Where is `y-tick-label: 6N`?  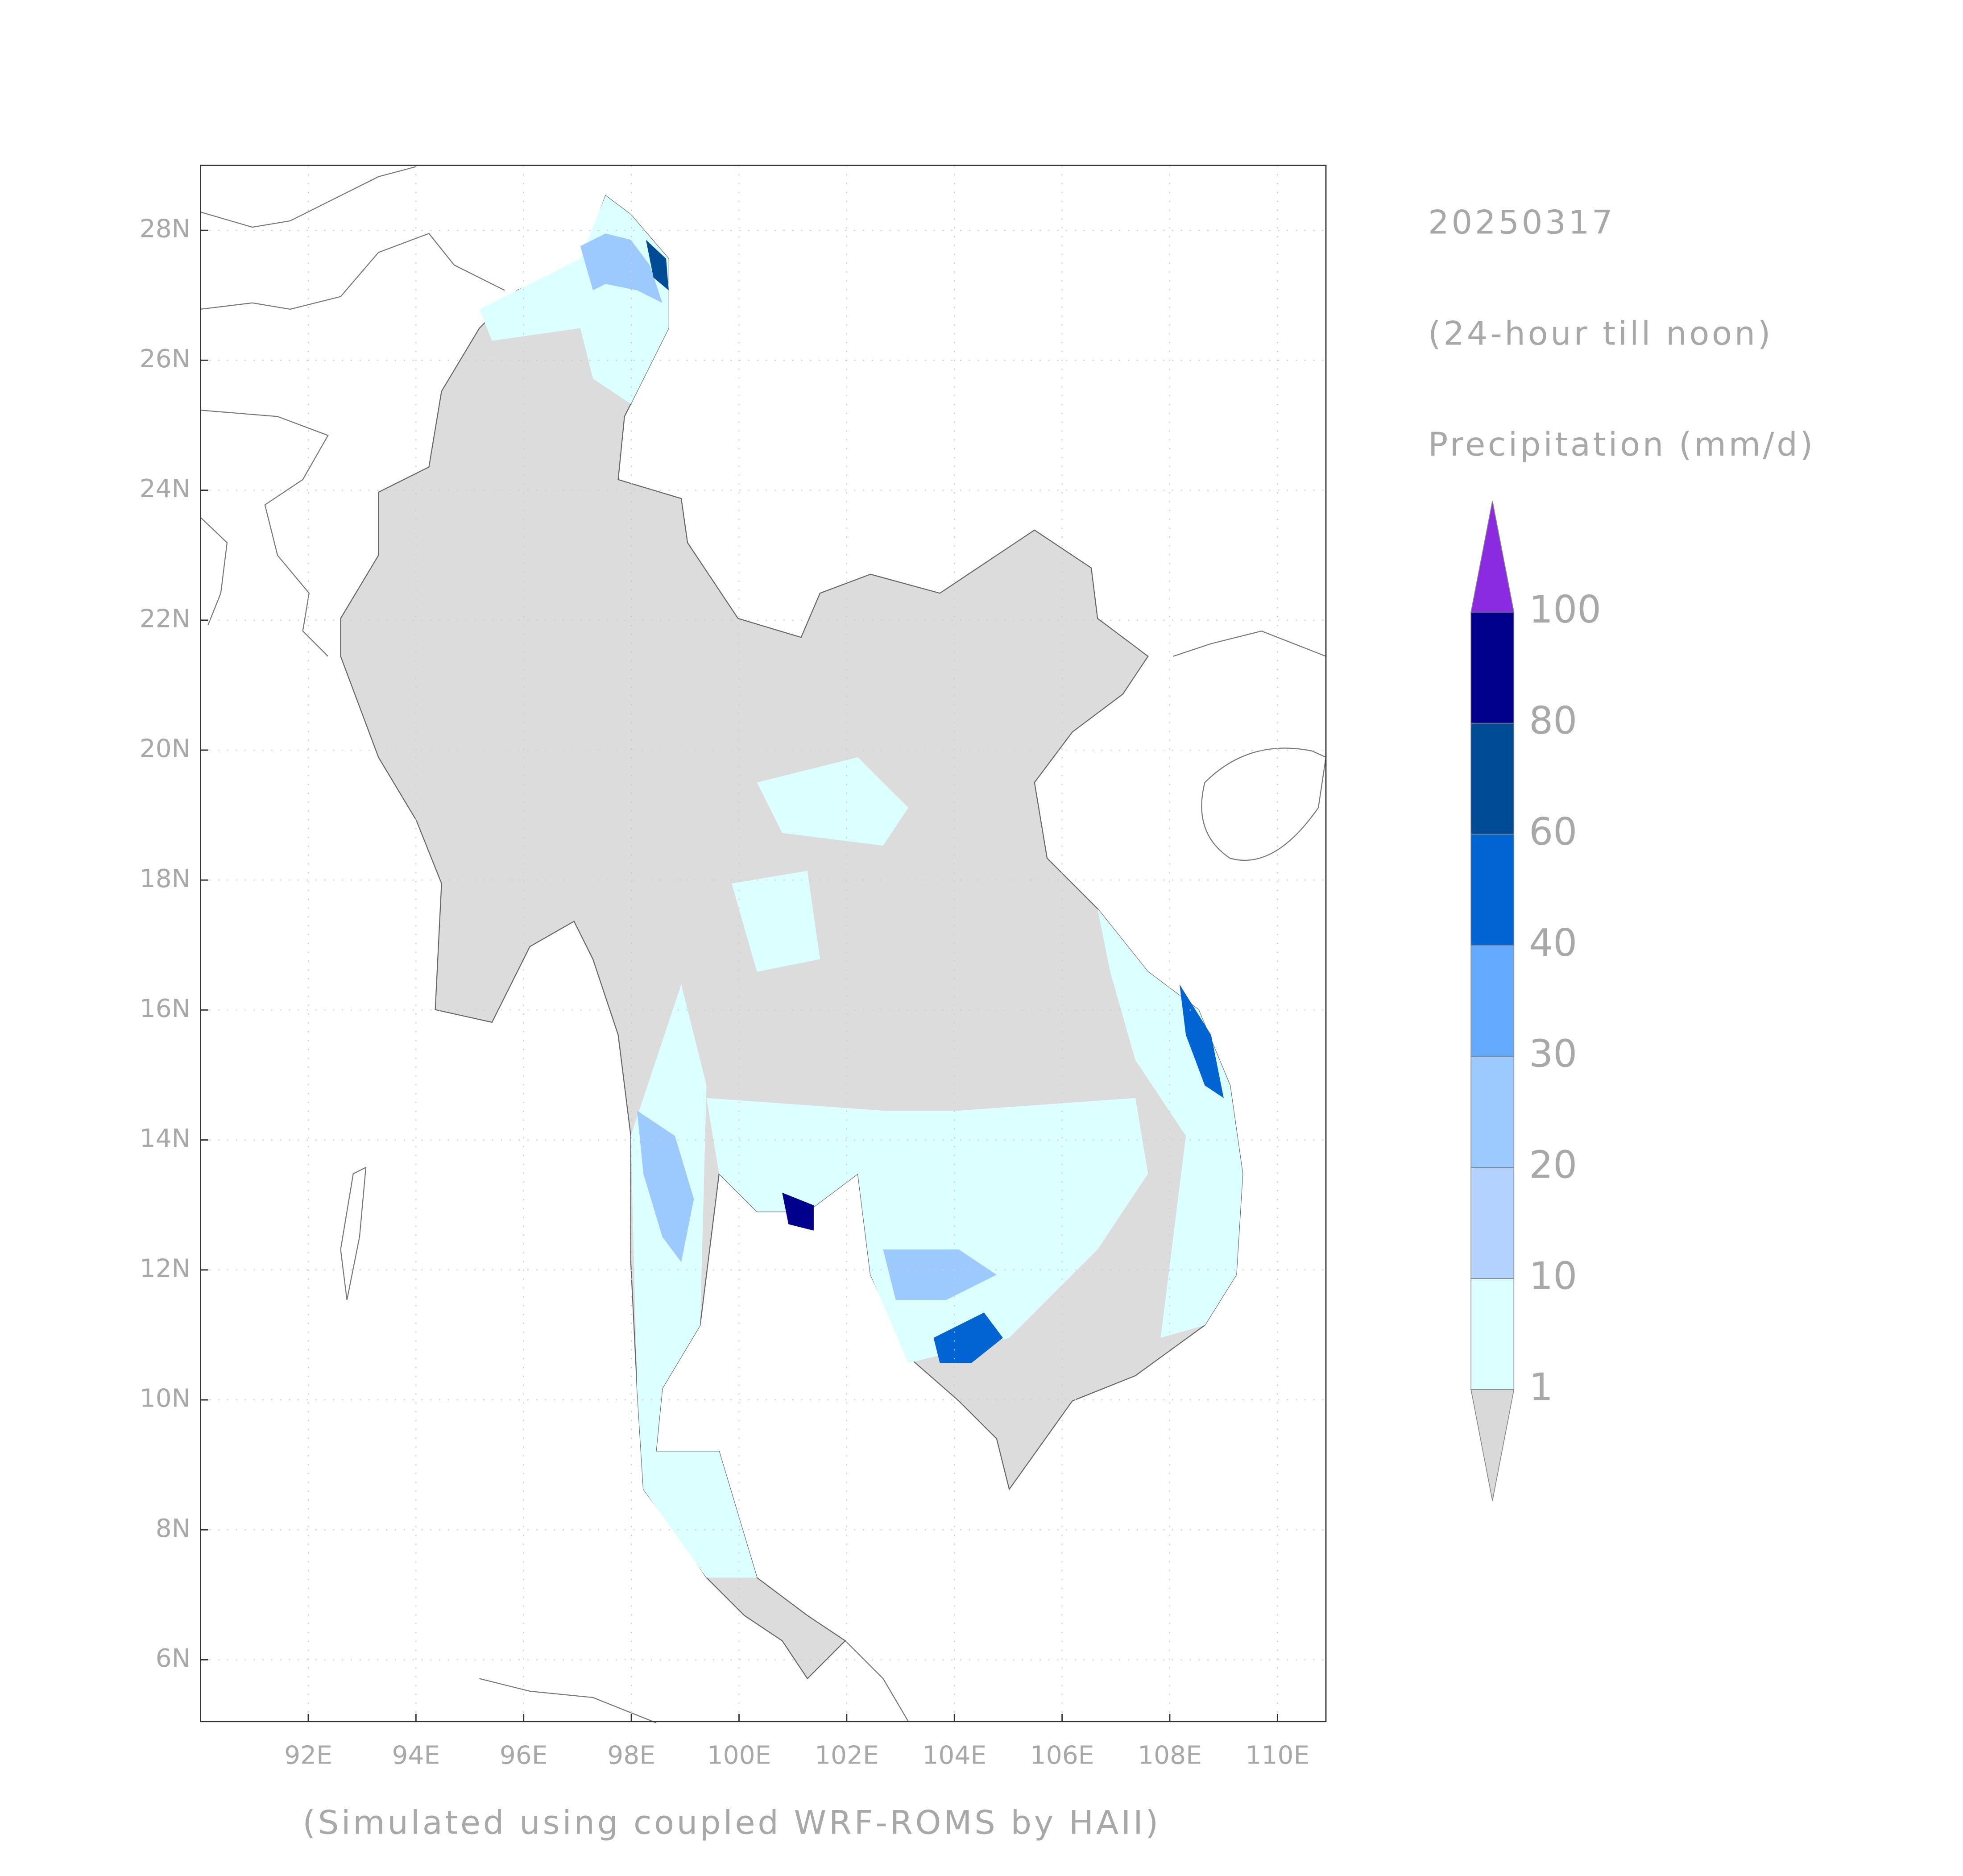
y-tick-label: 6N is located at coordinates (173, 1658).